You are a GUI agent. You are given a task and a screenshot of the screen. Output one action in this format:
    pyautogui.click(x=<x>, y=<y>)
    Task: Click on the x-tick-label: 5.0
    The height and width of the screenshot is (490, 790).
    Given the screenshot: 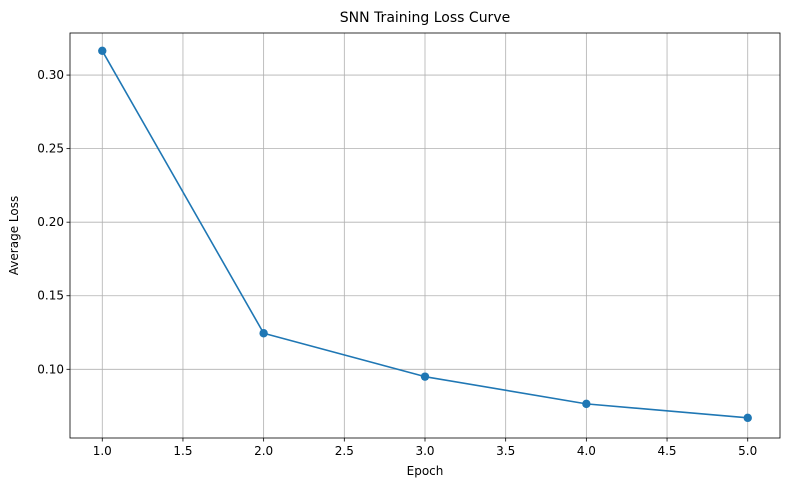 What is the action you would take?
    pyautogui.click(x=747, y=451)
    